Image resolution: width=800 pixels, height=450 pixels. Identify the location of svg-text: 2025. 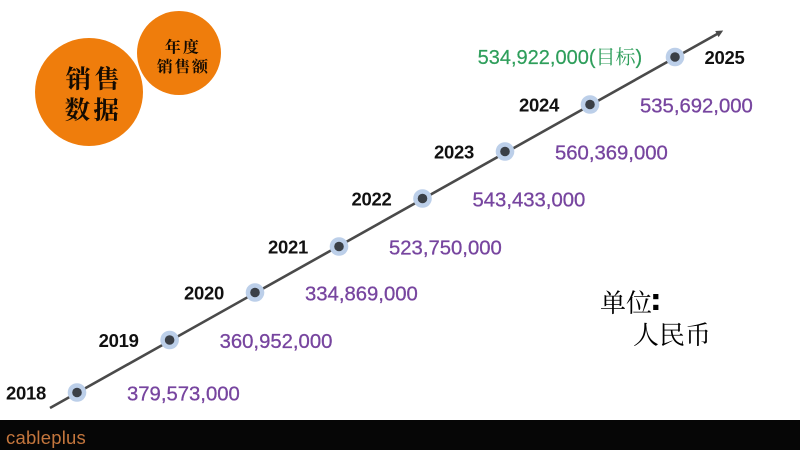
(725, 57).